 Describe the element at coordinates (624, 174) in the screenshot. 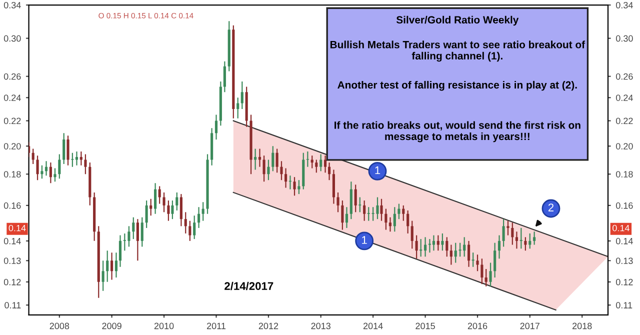

I see `text: 0.18` at that location.